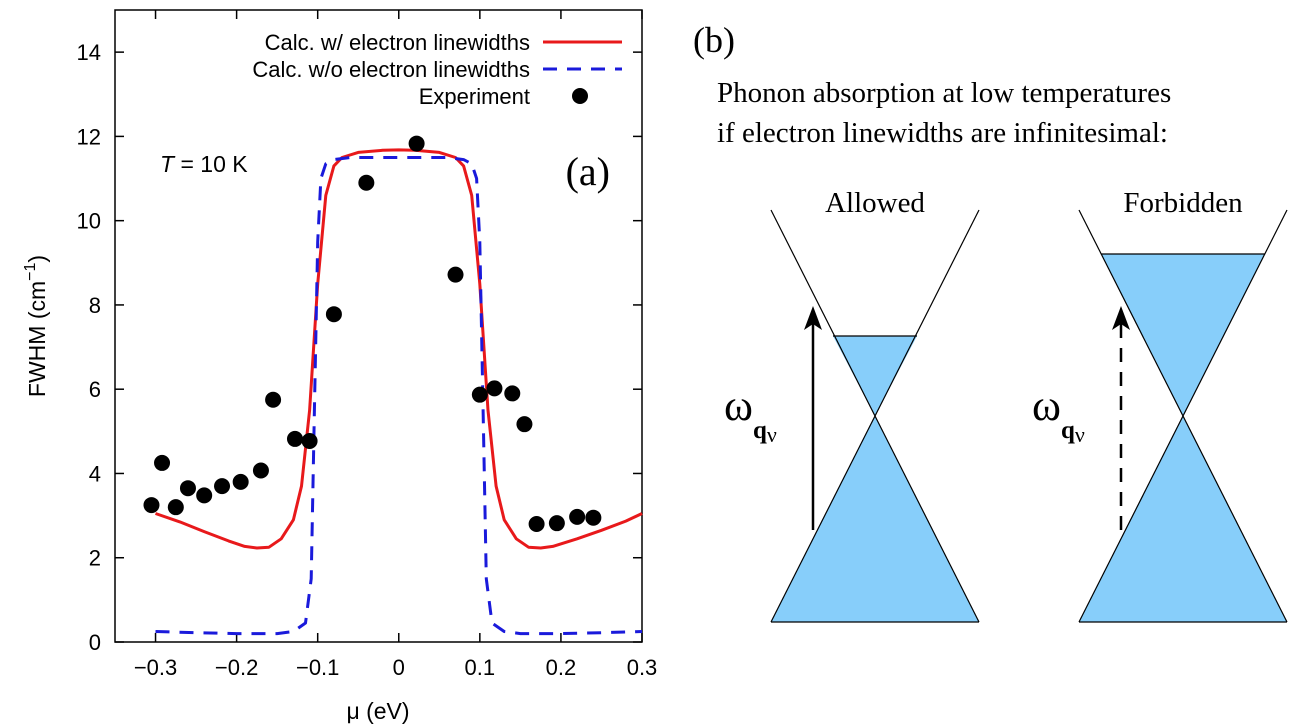  I want to click on x-tick-label: 0, so click(399, 667).